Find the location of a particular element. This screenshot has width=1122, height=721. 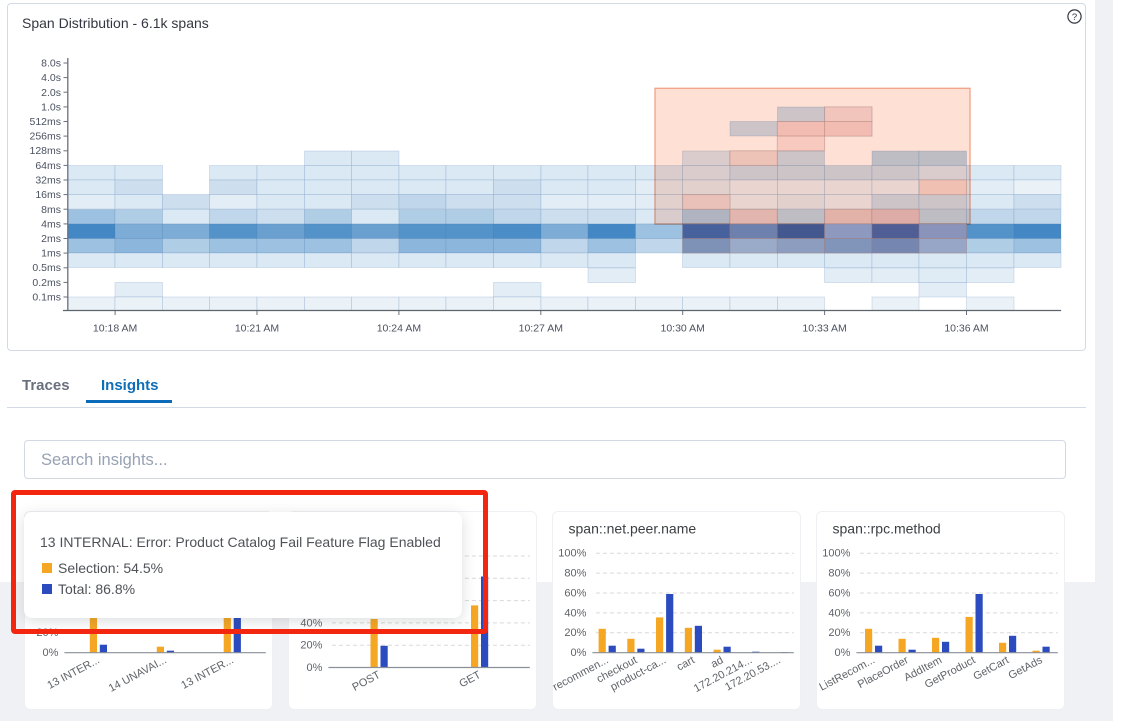

svg-text: 0.5ms is located at coordinates (46, 268).